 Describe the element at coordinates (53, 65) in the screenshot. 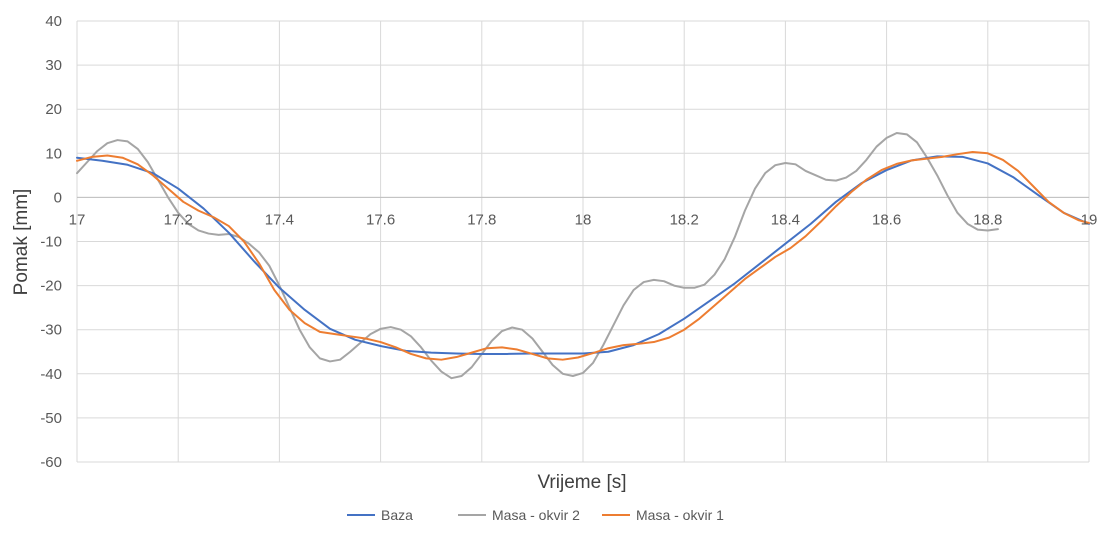

I see `y-tick-label: 30` at that location.